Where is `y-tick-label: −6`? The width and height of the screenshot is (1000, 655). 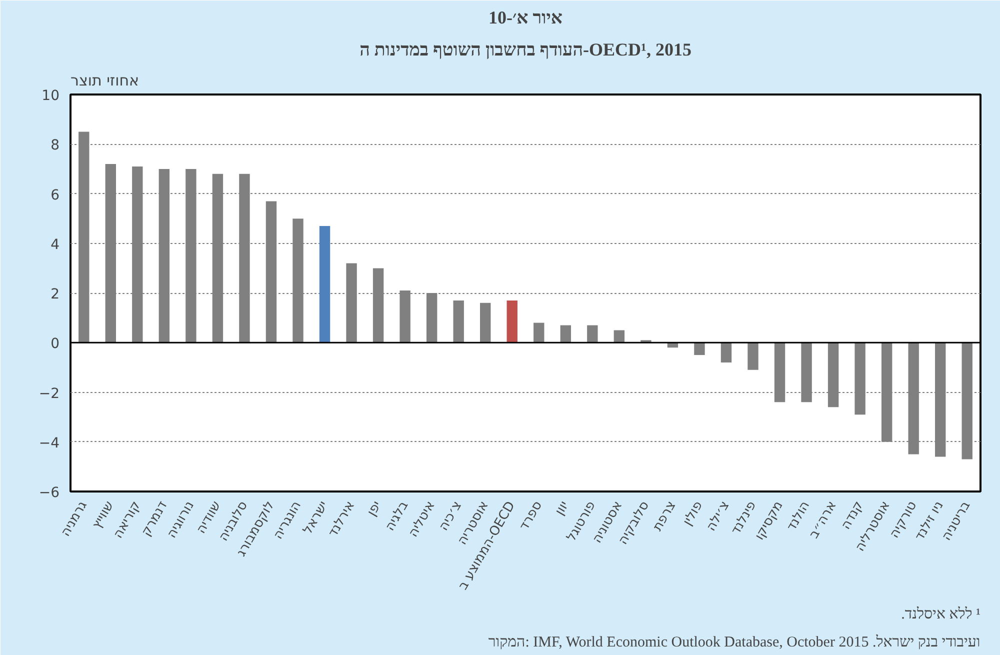 y-tick-label: −6 is located at coordinates (49, 493).